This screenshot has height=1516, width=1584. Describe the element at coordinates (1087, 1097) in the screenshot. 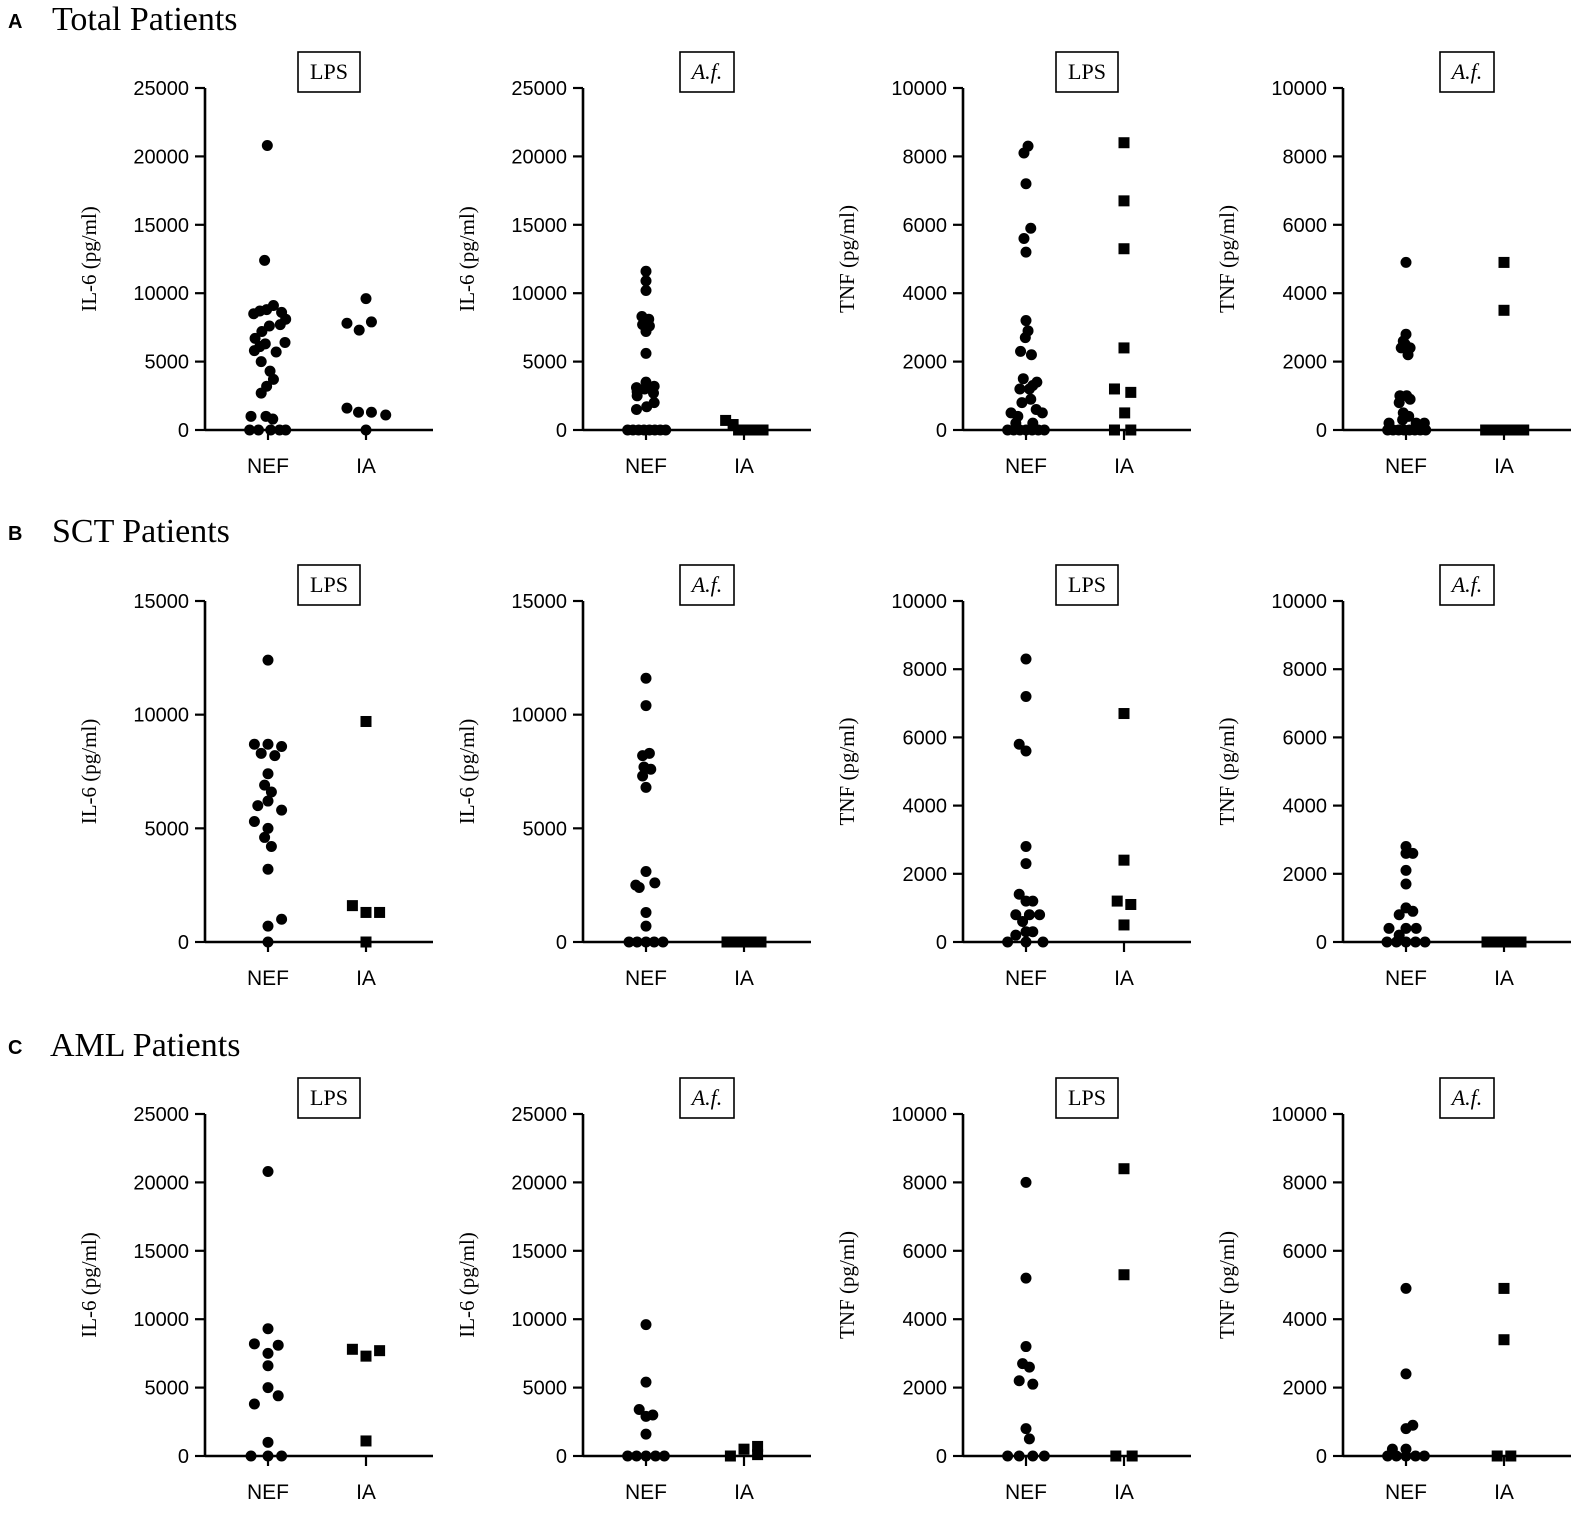

I see `stimulus-label: LPS` at that location.